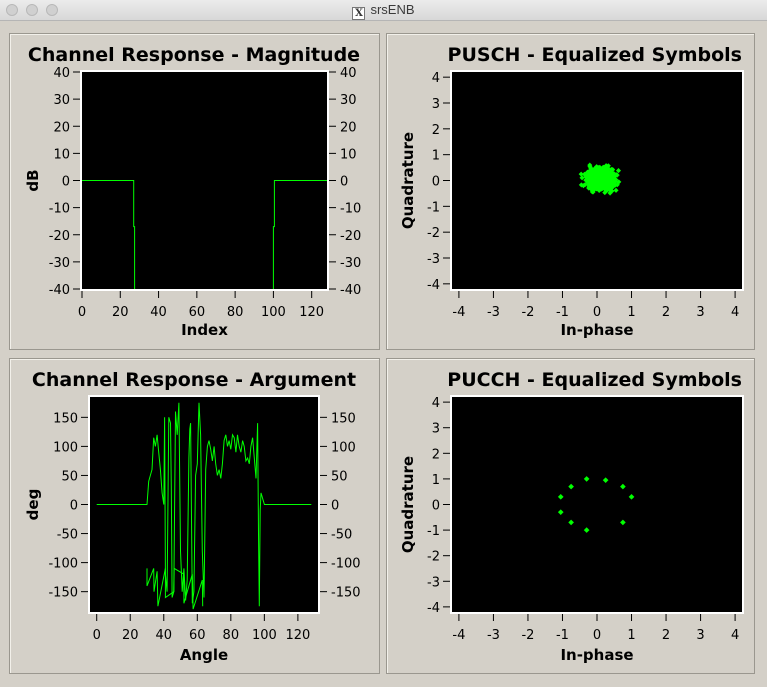  Describe the element at coordinates (436, 104) in the screenshot. I see `y-tick-label: 3` at that location.